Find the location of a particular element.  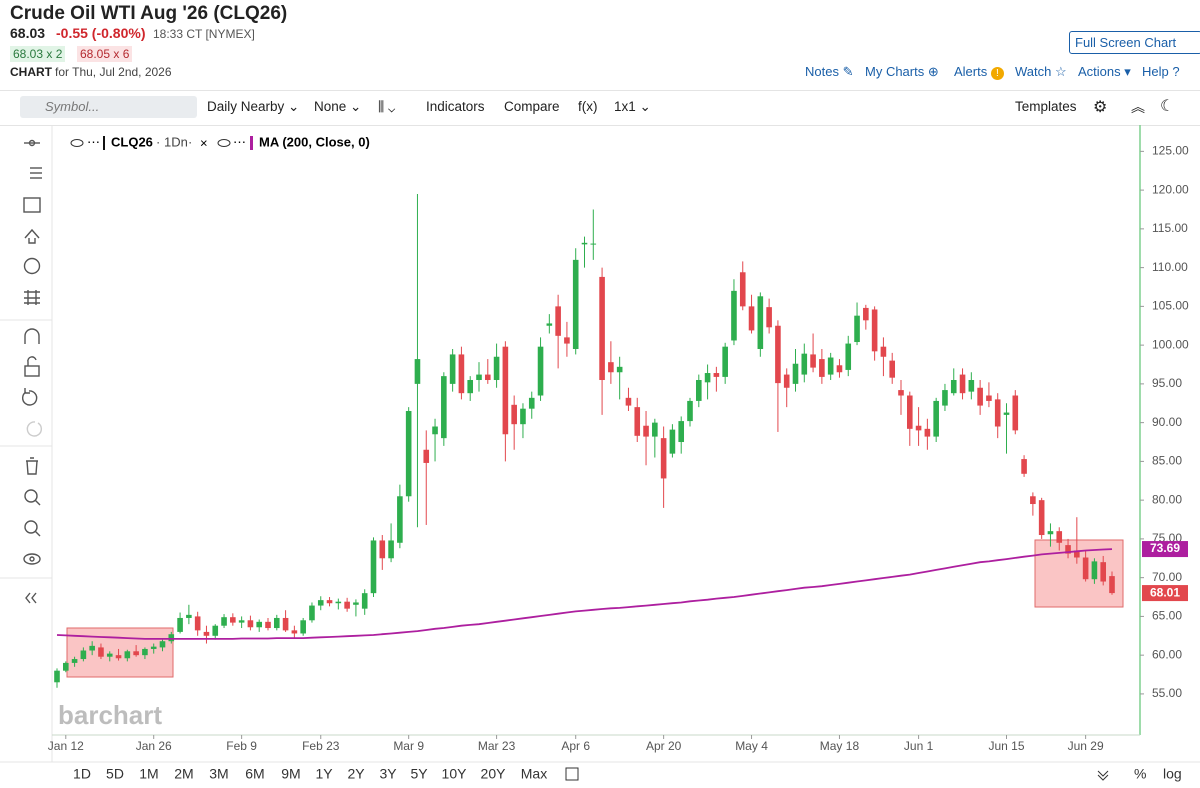

range-button: 5Y is located at coordinates (419, 774).